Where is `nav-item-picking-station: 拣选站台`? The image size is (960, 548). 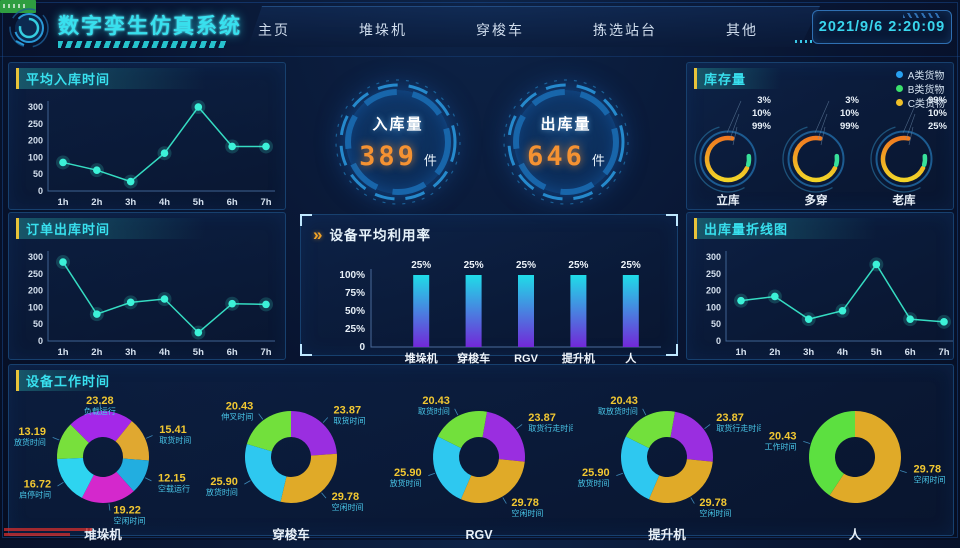 nav-item-picking-station: 拣选站台 is located at coordinates (625, 30).